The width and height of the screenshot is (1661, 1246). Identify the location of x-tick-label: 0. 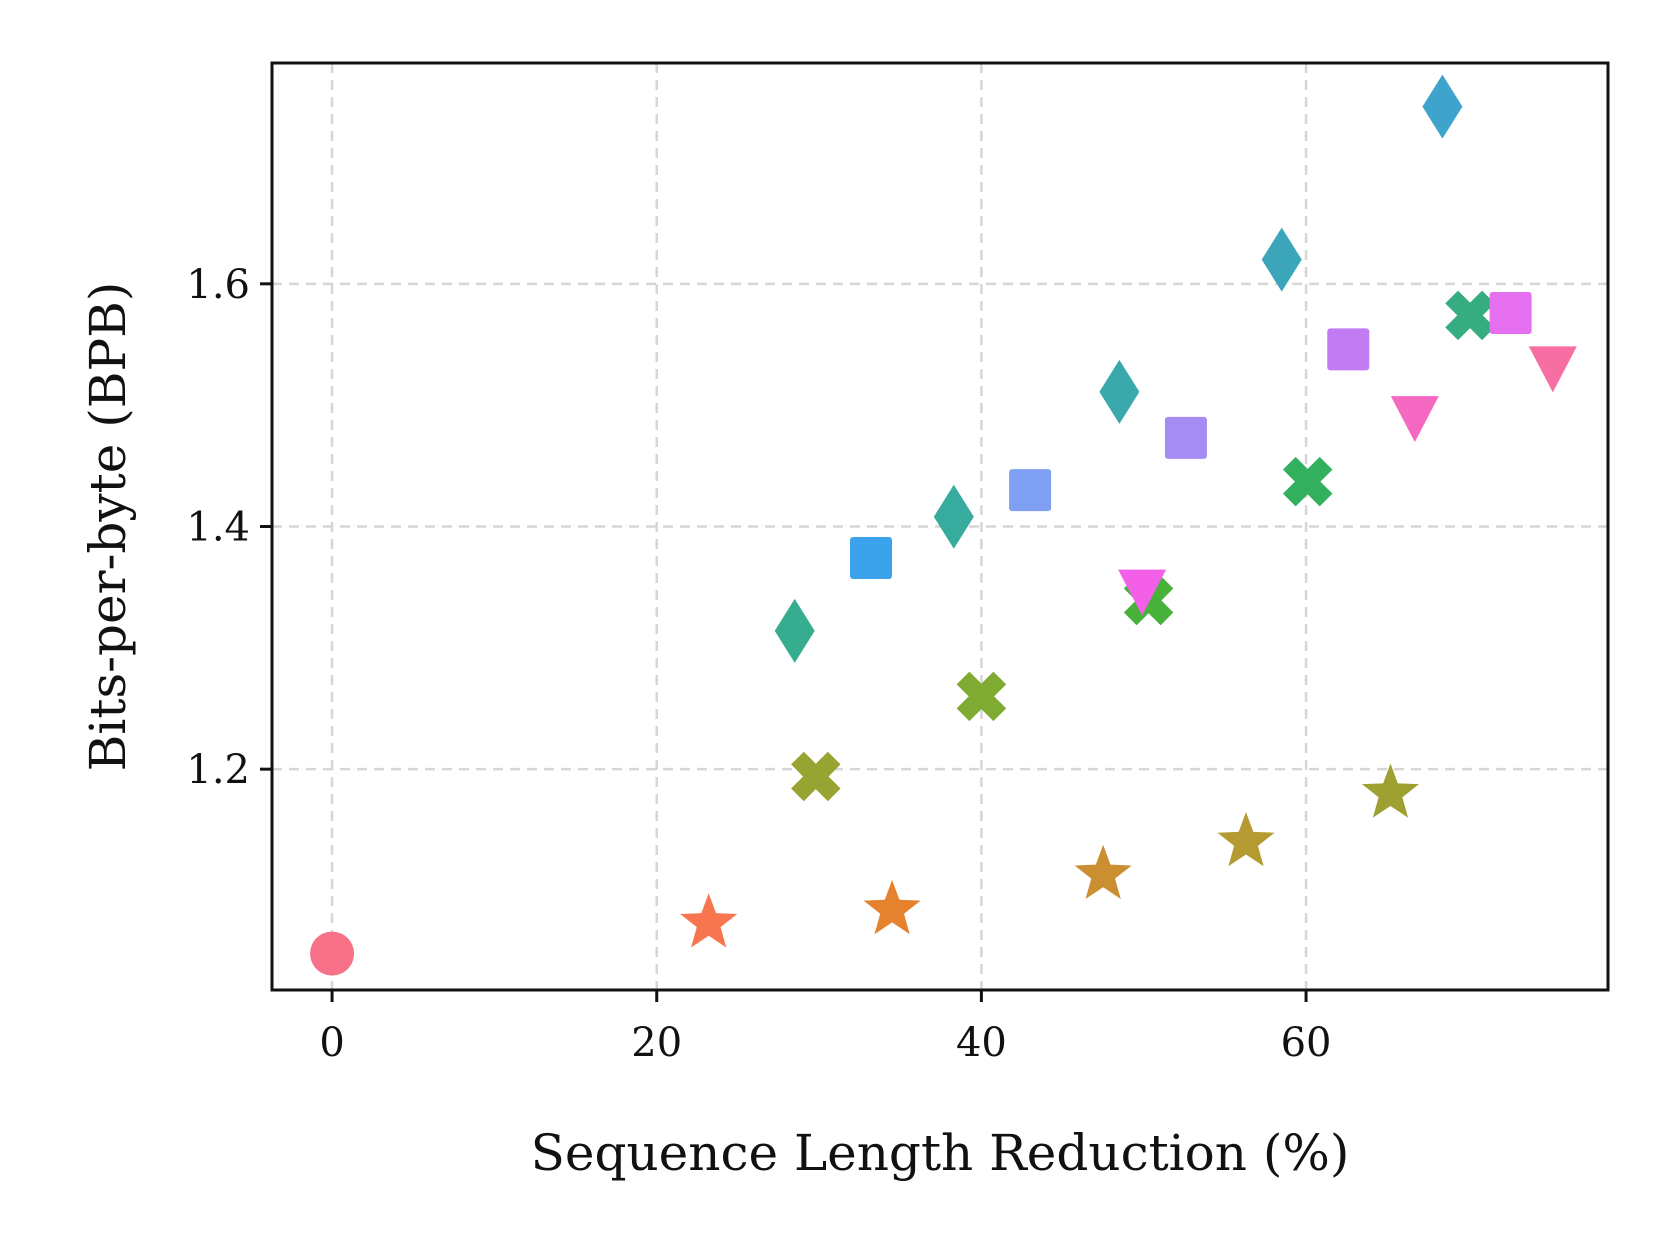
(331, 1043).